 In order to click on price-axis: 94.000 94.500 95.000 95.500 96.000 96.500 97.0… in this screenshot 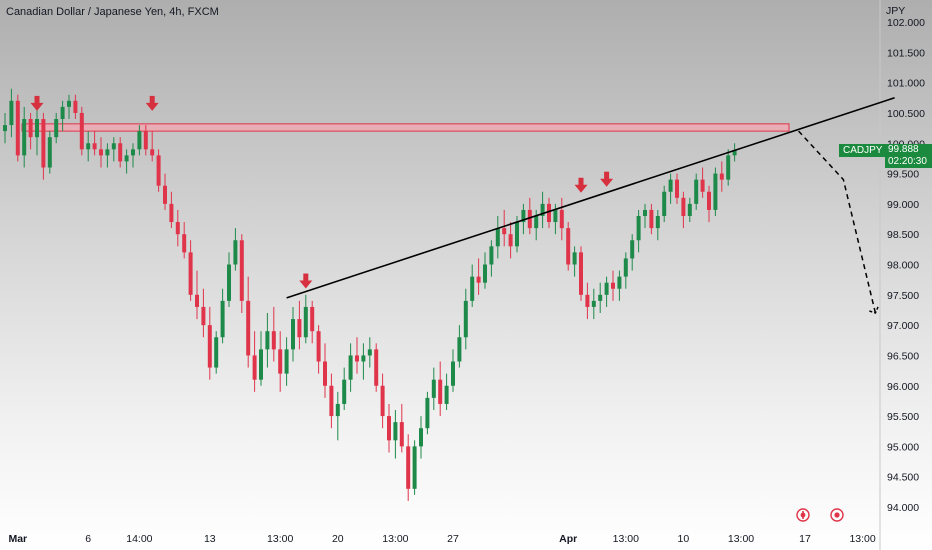, I will do `click(906, 265)`.